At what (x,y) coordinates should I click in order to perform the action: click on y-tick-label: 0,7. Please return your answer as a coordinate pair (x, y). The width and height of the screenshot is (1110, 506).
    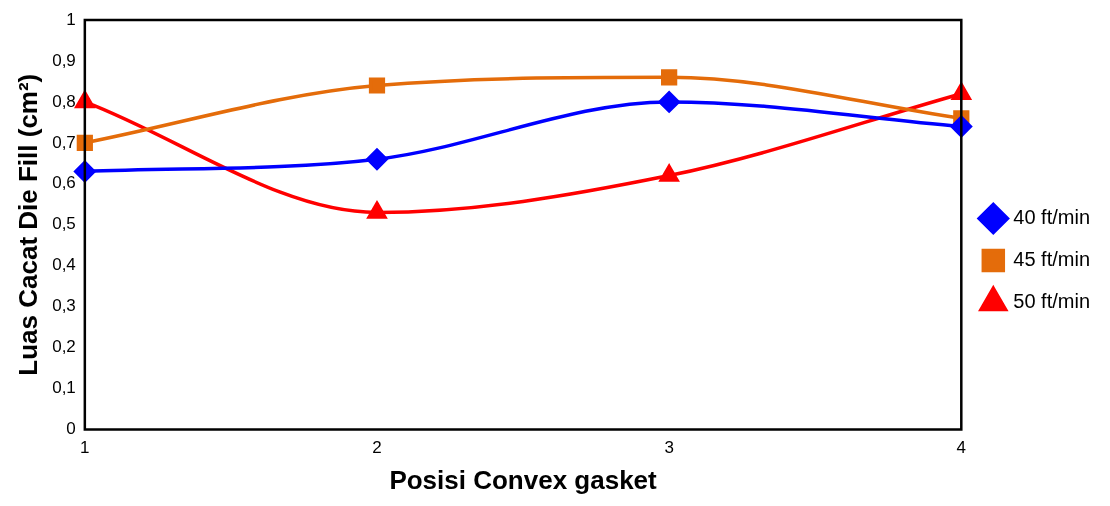
    Looking at the image, I should click on (64, 142).